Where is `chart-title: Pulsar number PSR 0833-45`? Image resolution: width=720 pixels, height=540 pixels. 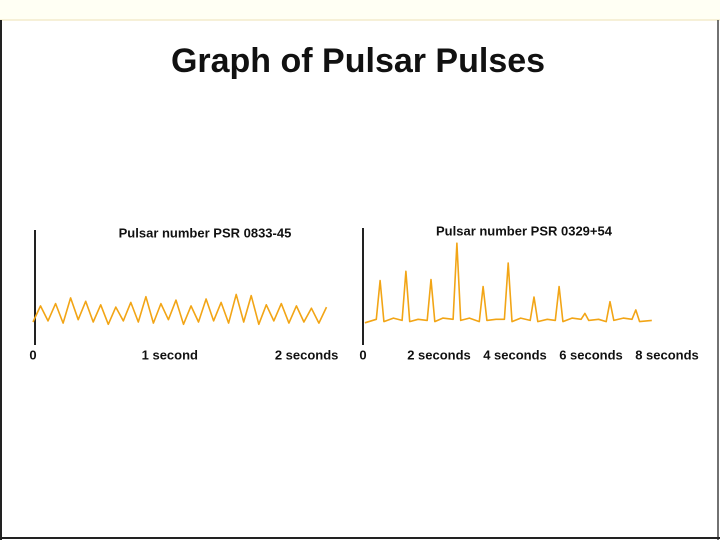 chart-title: Pulsar number PSR 0833-45 is located at coordinates (205, 232).